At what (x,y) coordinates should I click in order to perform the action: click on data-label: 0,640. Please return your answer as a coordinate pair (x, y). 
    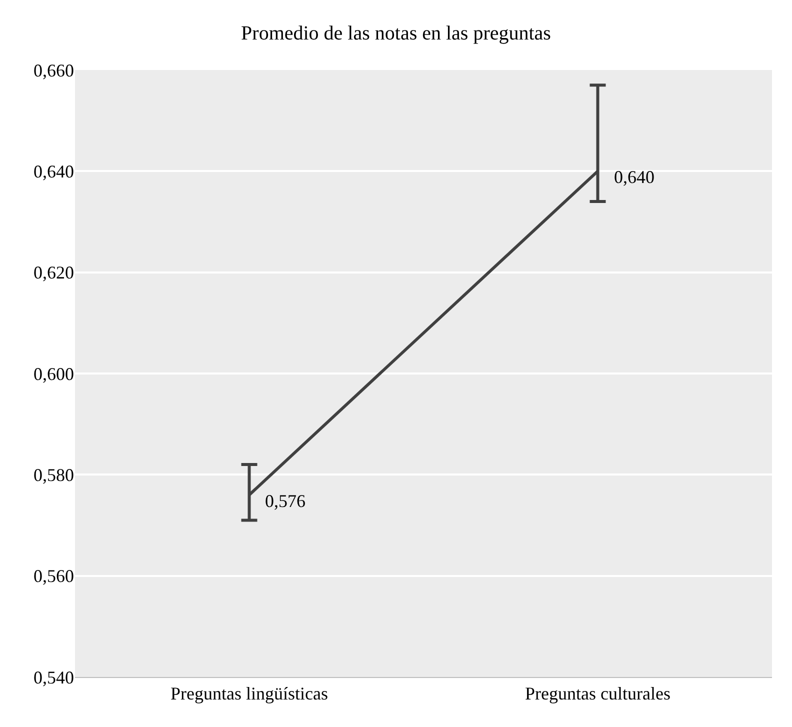
    Looking at the image, I should click on (634, 177).